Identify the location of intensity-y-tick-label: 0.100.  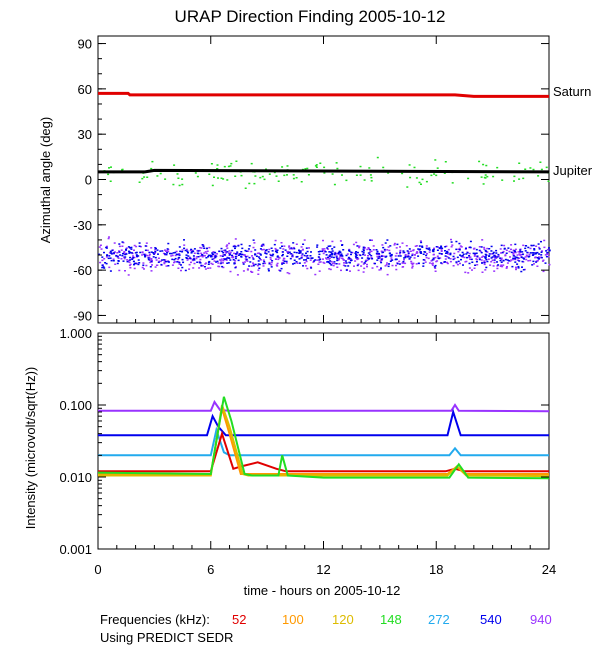
(75, 405).